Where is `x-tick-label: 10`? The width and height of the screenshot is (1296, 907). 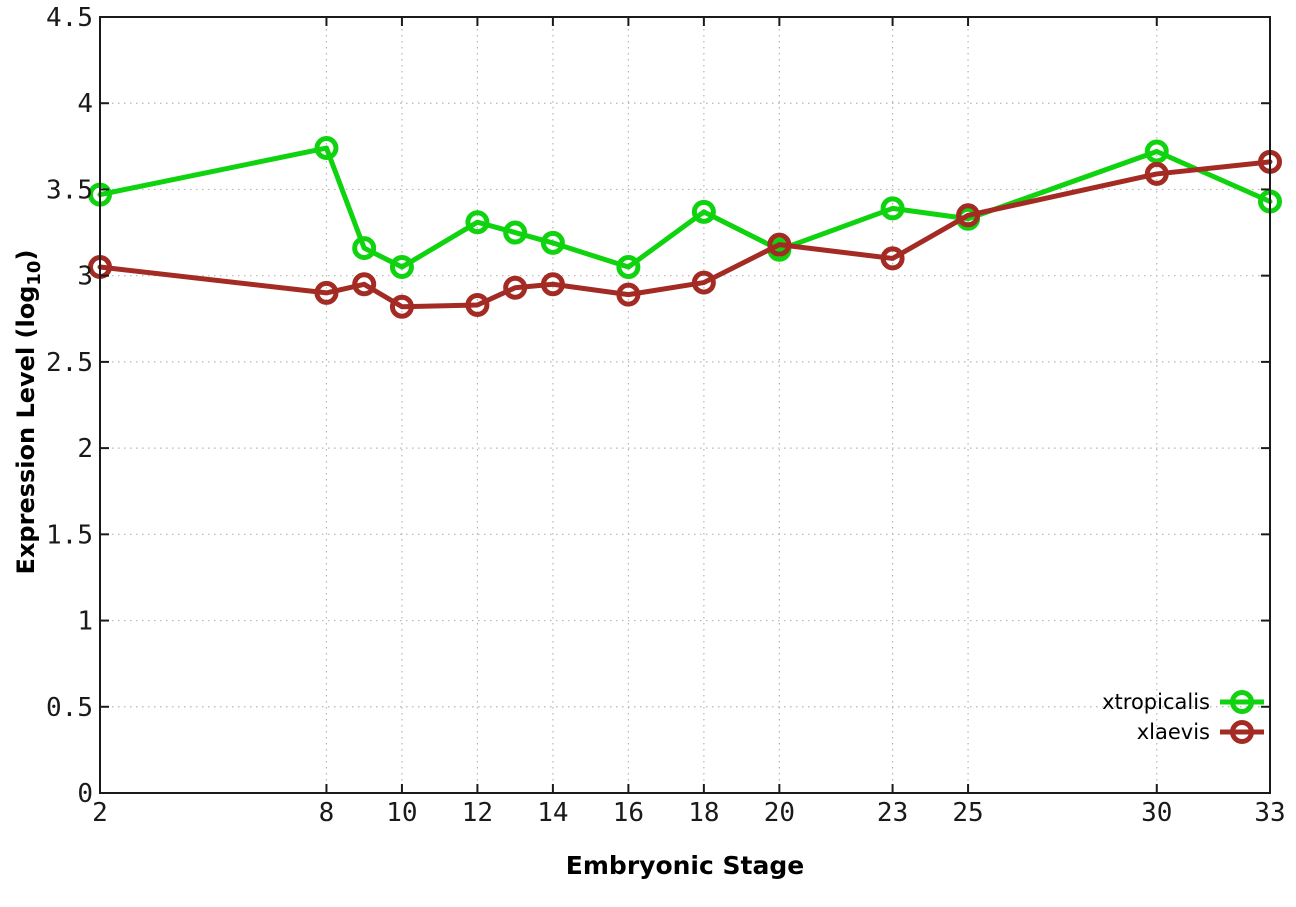
x-tick-label: 10 is located at coordinates (401, 813).